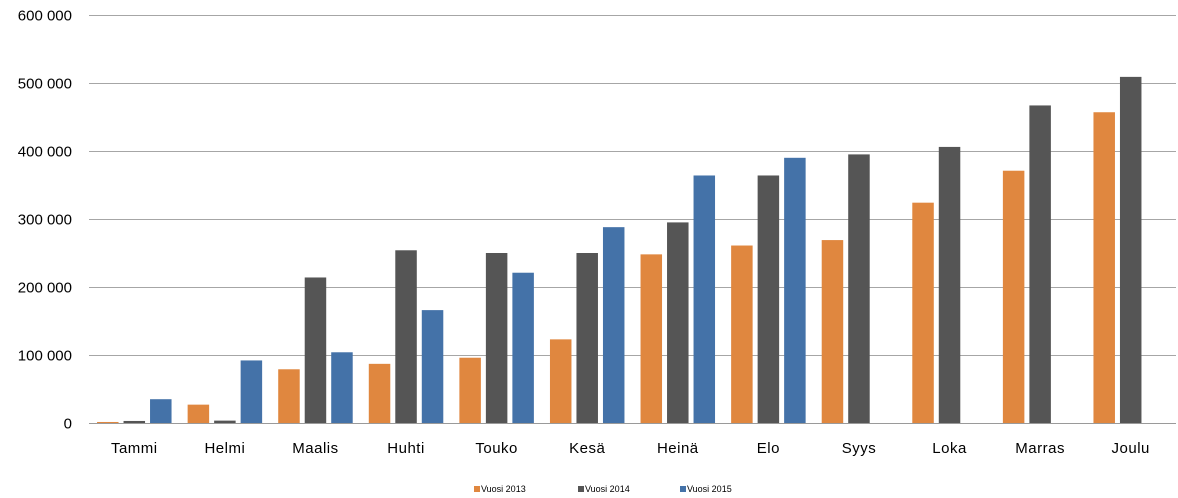 This screenshot has width=1178, height=498. I want to click on bar-vuosi-2013-loka, so click(923, 313).